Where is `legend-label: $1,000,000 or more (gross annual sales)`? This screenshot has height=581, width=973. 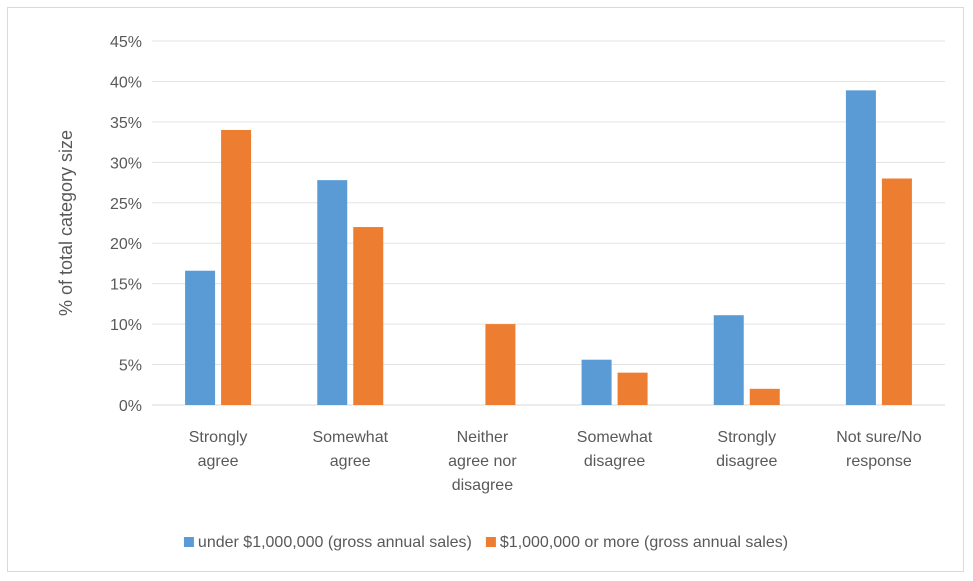
legend-label: $1,000,000 or more (gross annual sales) is located at coordinates (644, 542).